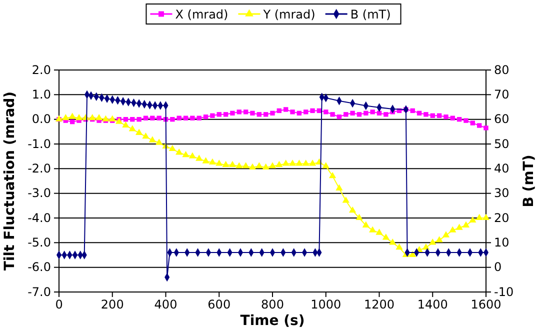 This screenshot has width=543, height=333. I want to click on y-axis-title: Tilt Fluctuation (mrad), so click(10, 181).